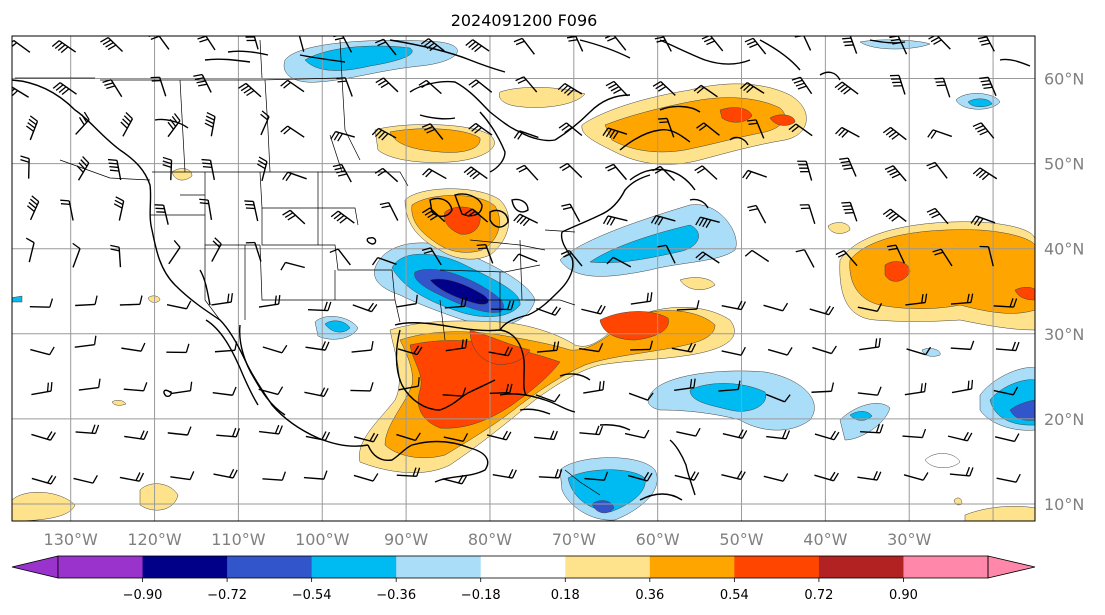 This screenshot has width=1105, height=615. Describe the element at coordinates (396, 595) in the screenshot. I see `colorbar-label: −0.36` at that location.